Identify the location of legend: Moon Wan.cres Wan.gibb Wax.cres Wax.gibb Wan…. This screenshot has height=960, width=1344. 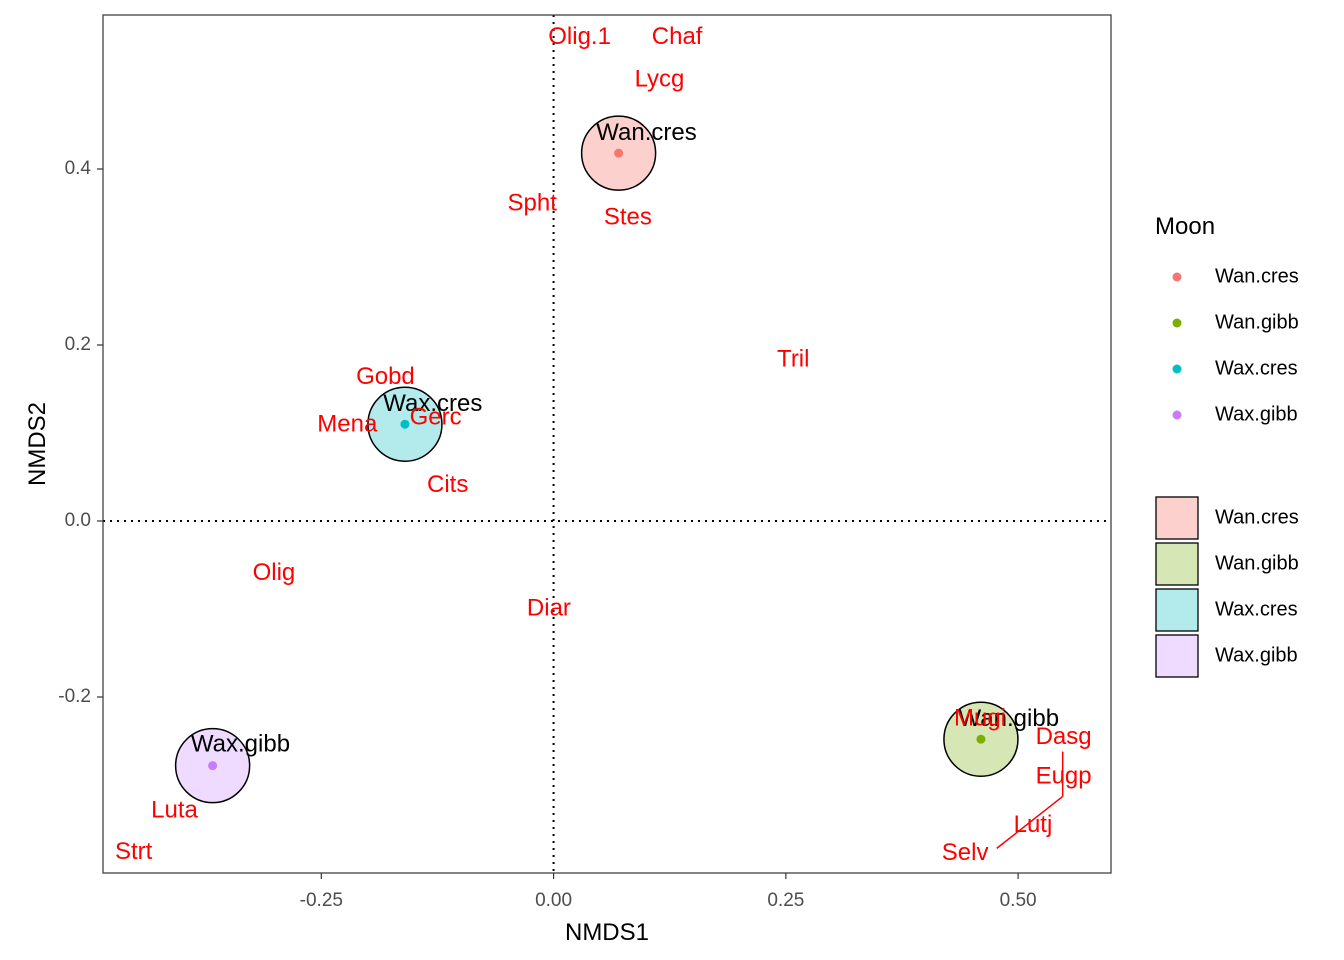
(1227, 445).